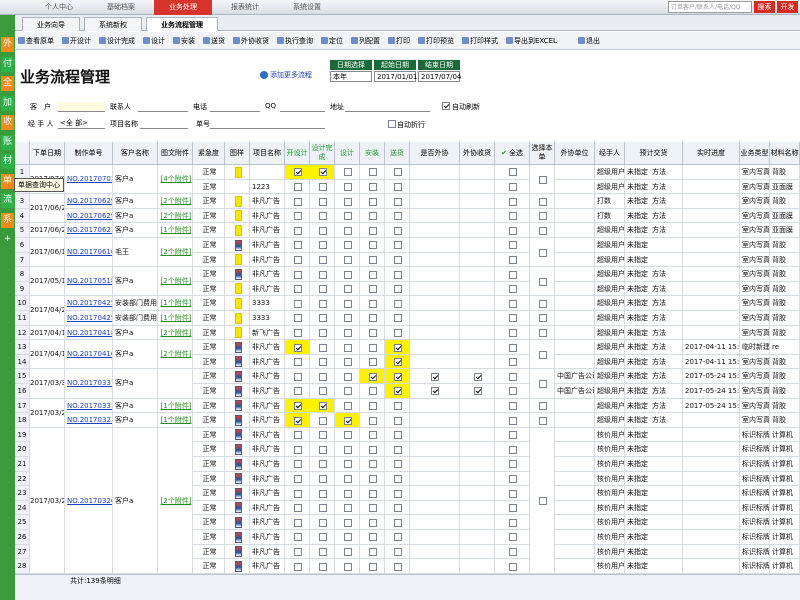 The image size is (800, 600). I want to click on column-header: 送货, so click(397, 153).